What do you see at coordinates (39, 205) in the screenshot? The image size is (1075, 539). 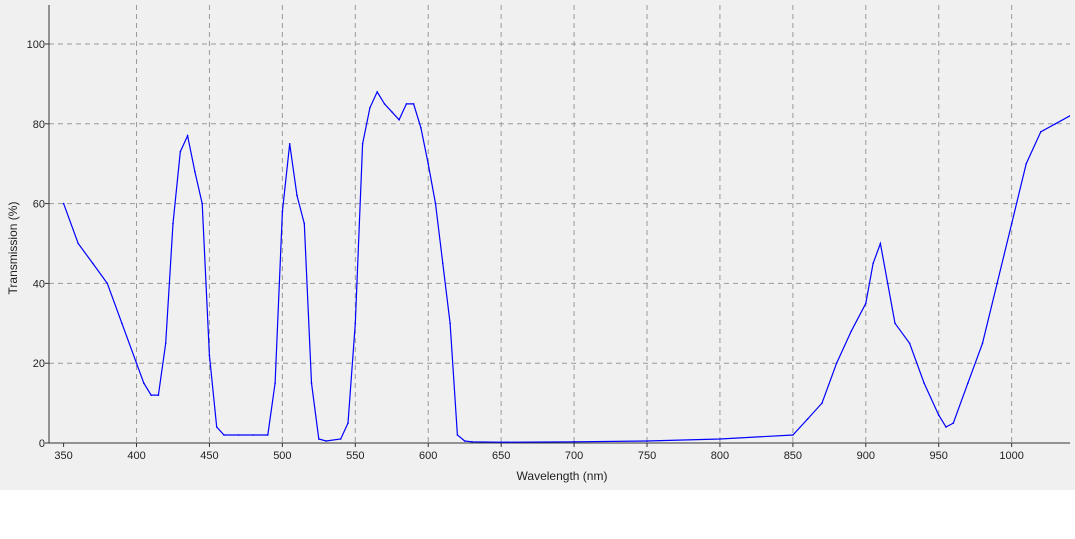 I see `y-tick-label-60: 60` at bounding box center [39, 205].